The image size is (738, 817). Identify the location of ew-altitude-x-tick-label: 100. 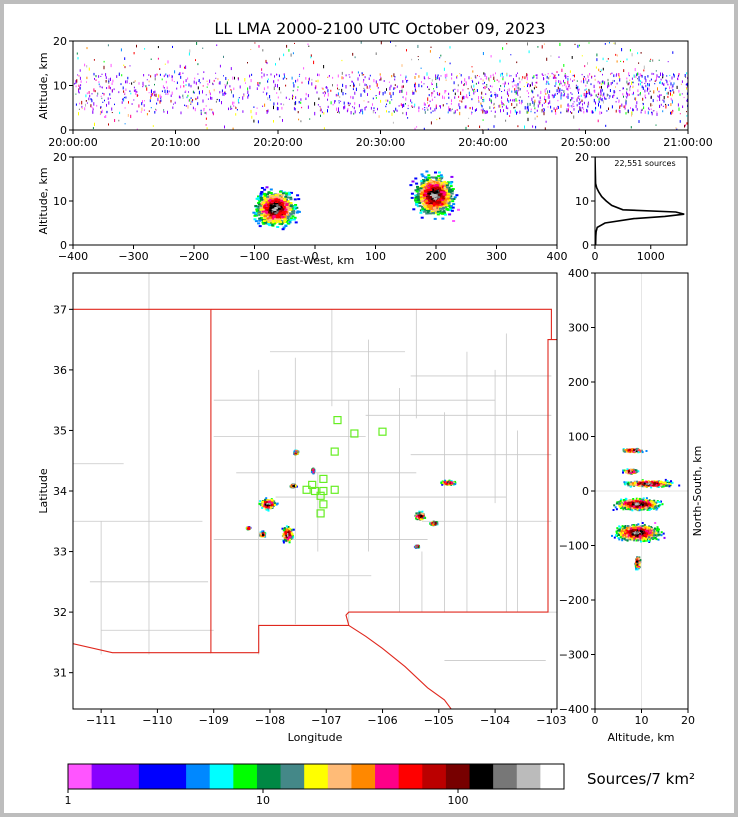
(375, 256).